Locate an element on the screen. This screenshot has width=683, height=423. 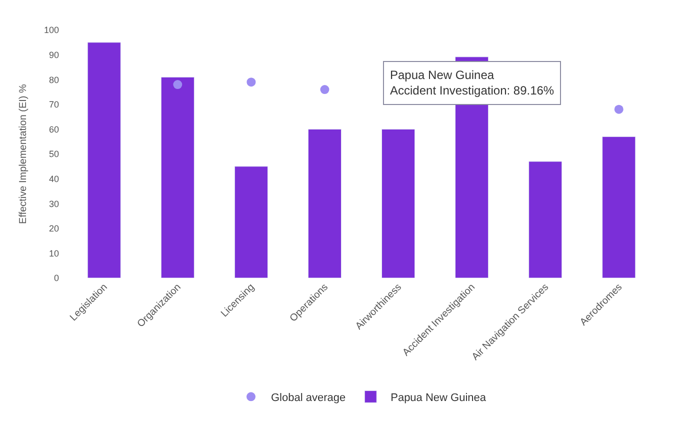
y-tick-label: 10 is located at coordinates (53, 253).